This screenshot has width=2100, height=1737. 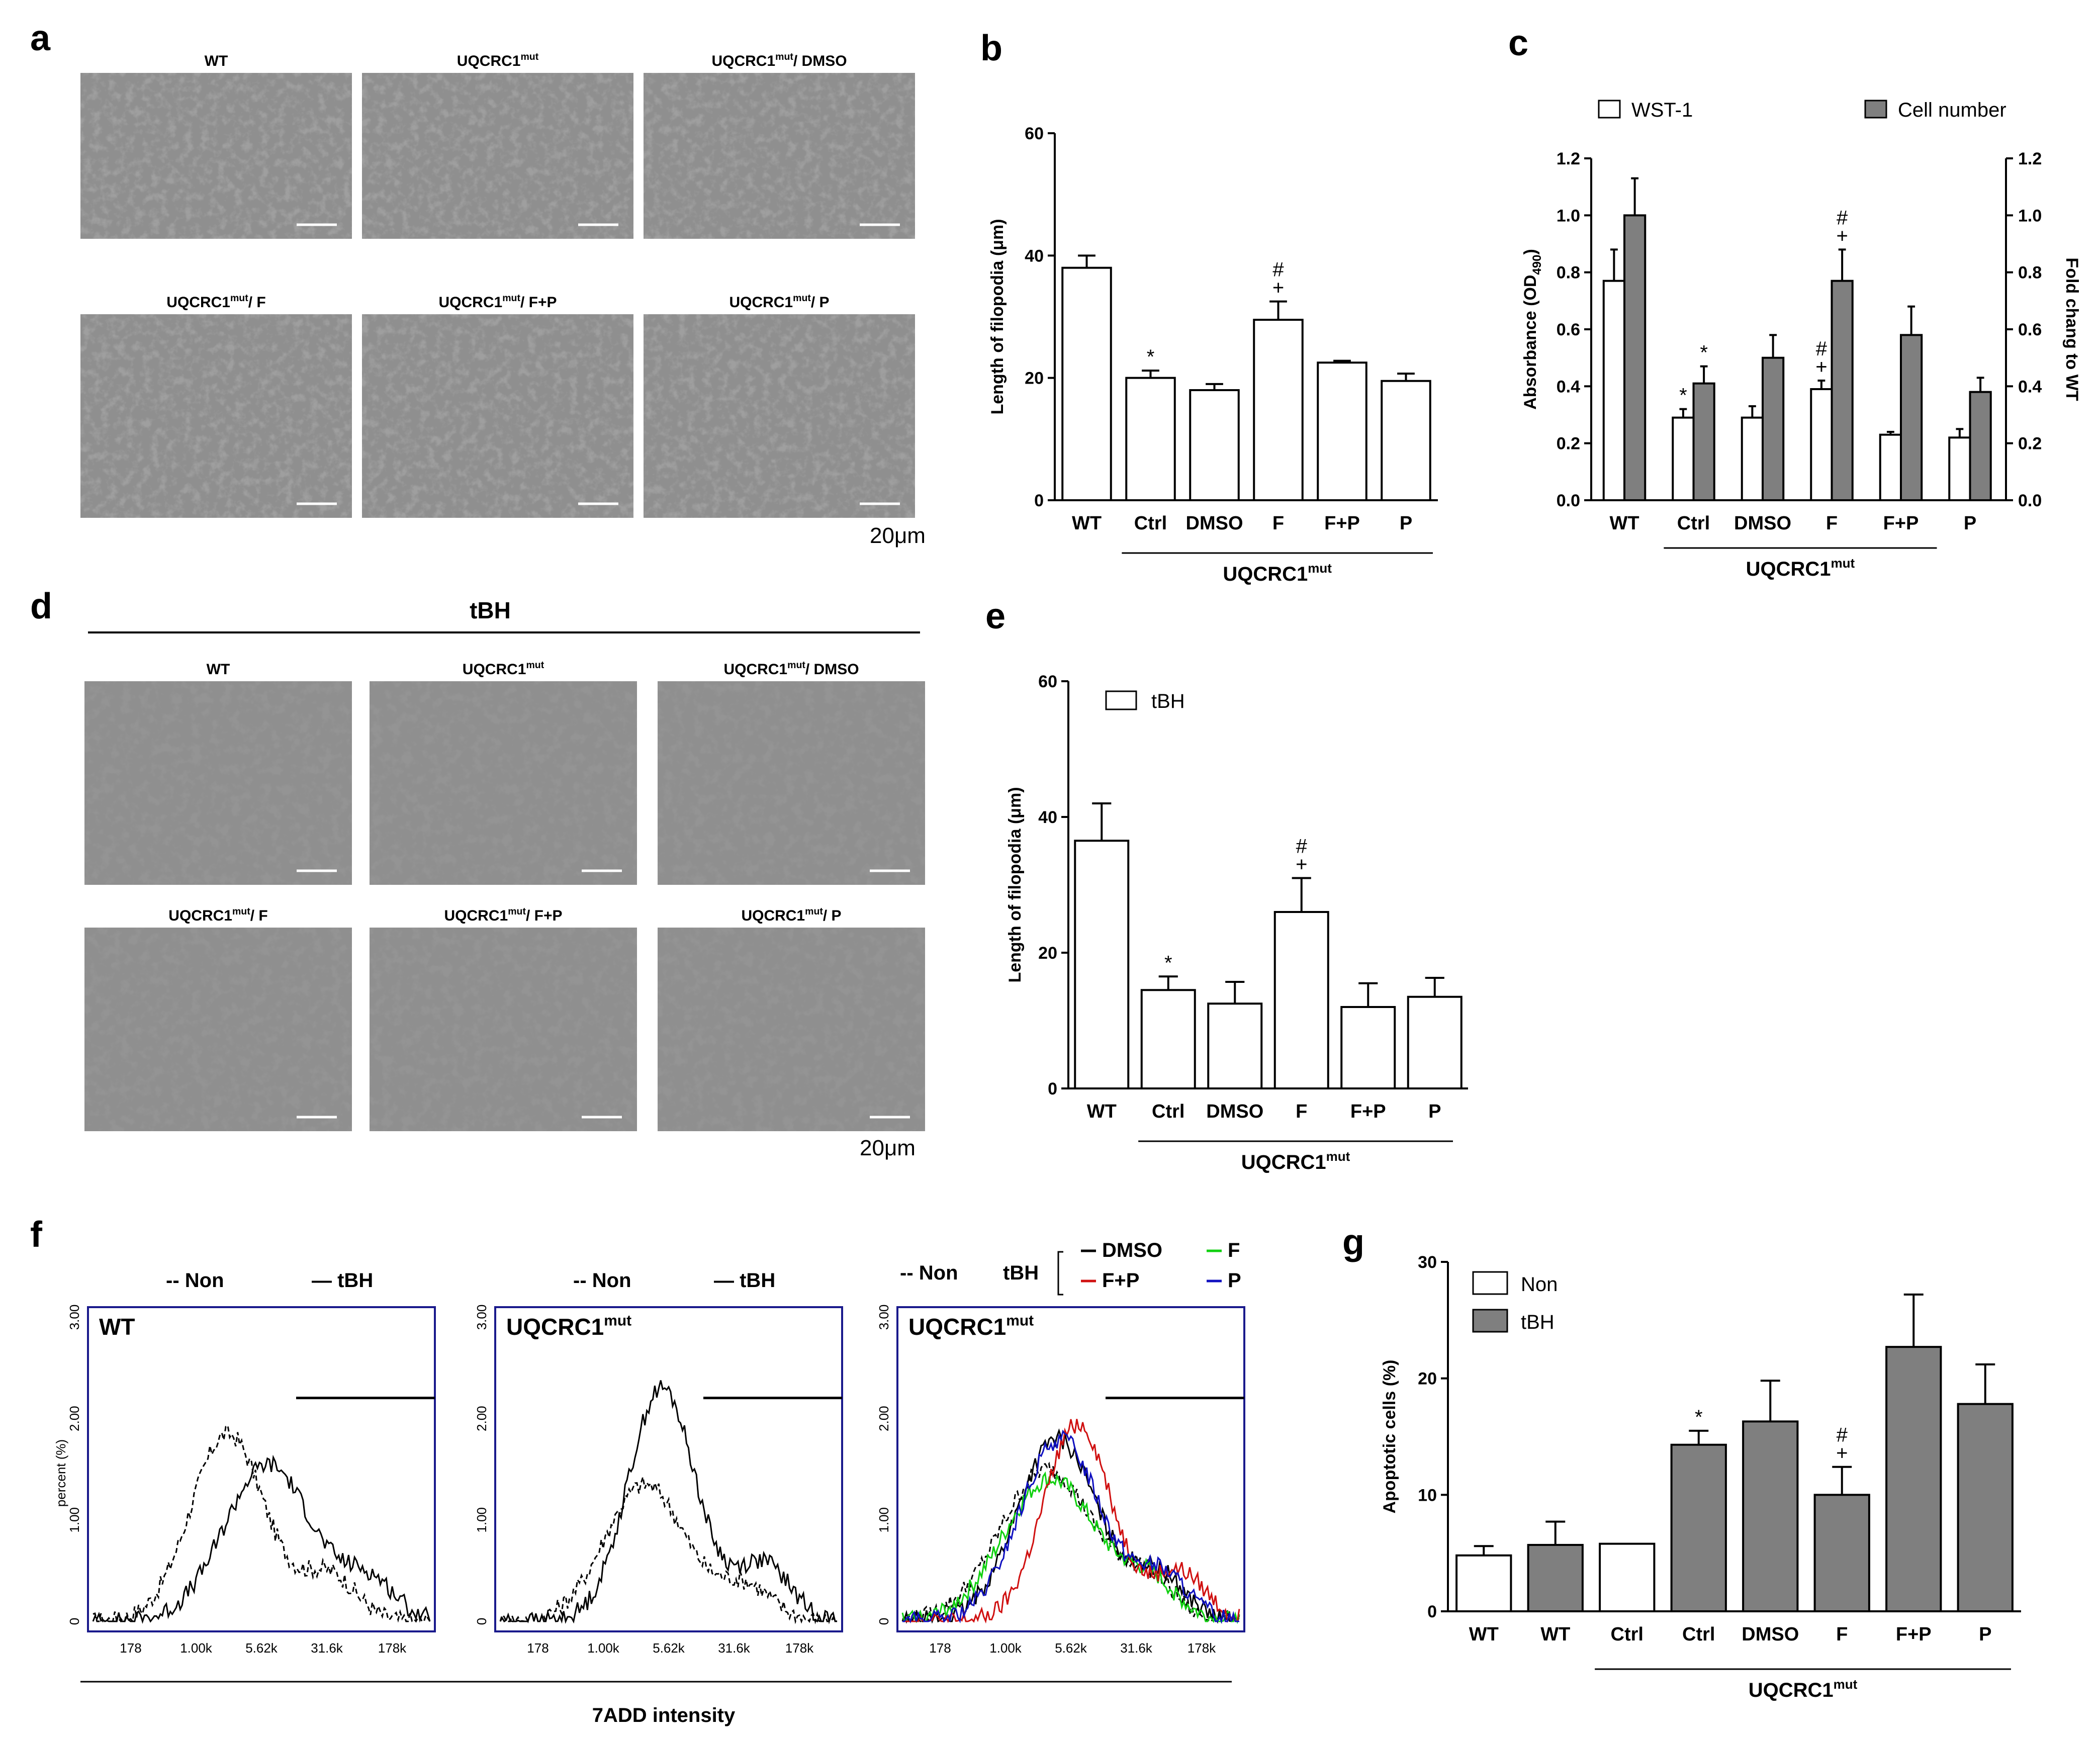 I want to click on y2-tick-label: 0.2, so click(x=2030, y=443).